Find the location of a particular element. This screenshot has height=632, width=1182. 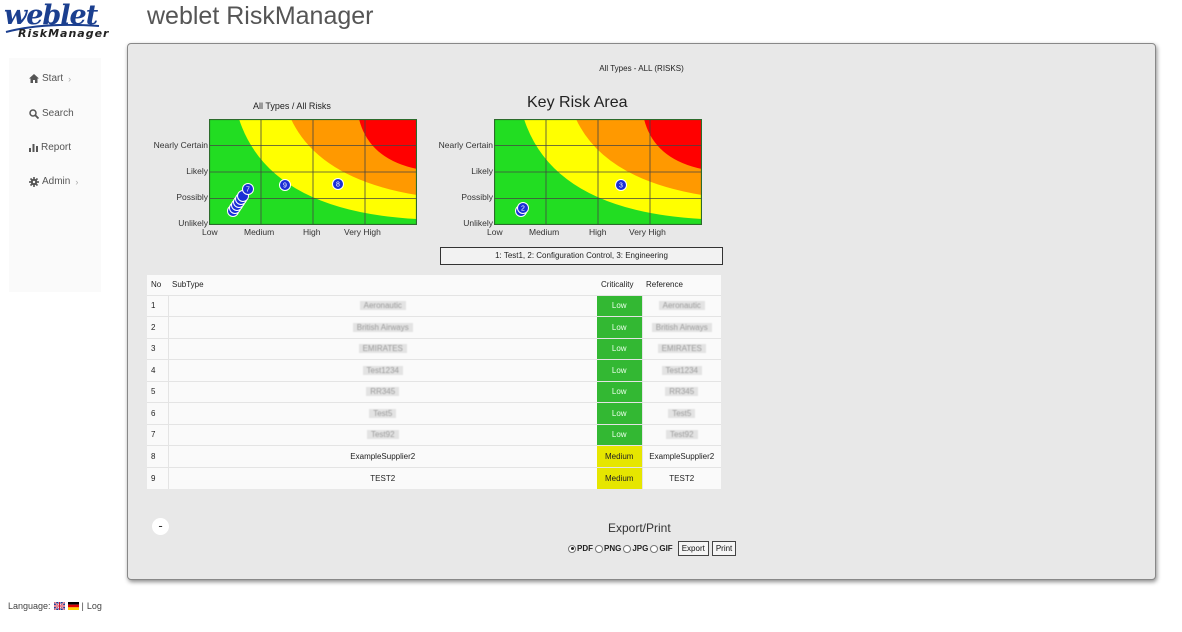

subtype-cell: Test5 is located at coordinates (382, 413).